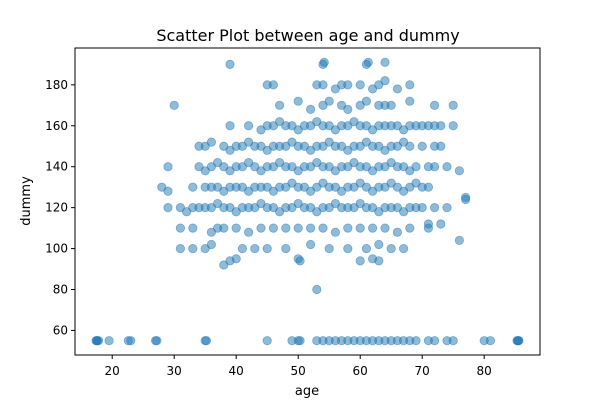  Describe the element at coordinates (56, 85) in the screenshot. I see `y-tick-label: 180` at that location.